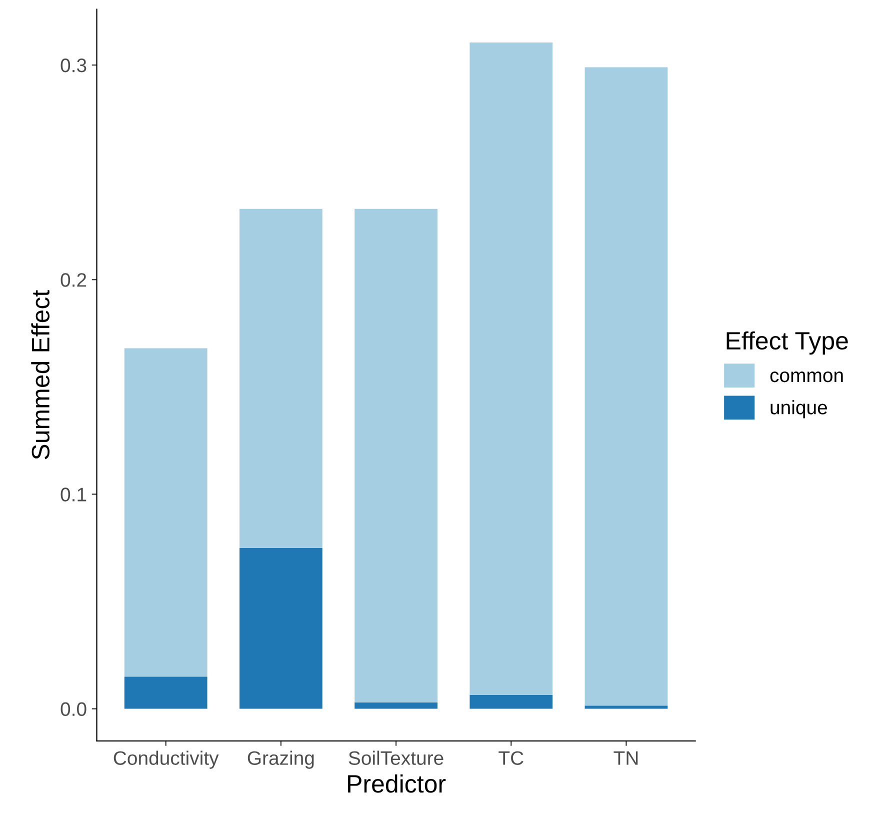 This screenshot has height=813, width=896. Describe the element at coordinates (281, 759) in the screenshot. I see `x-tick-label: Grazing` at that location.